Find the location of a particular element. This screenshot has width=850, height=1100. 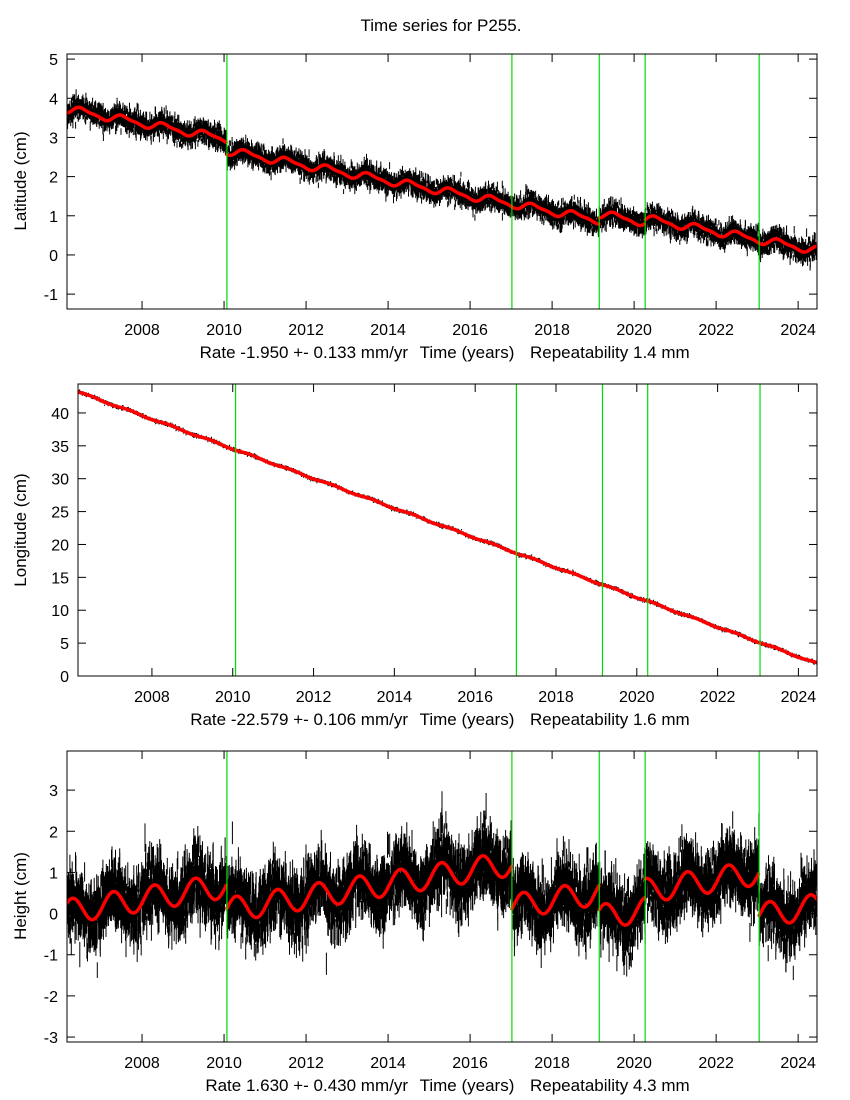

y-axis-label: Latitude (cm) is located at coordinates (20, 180).